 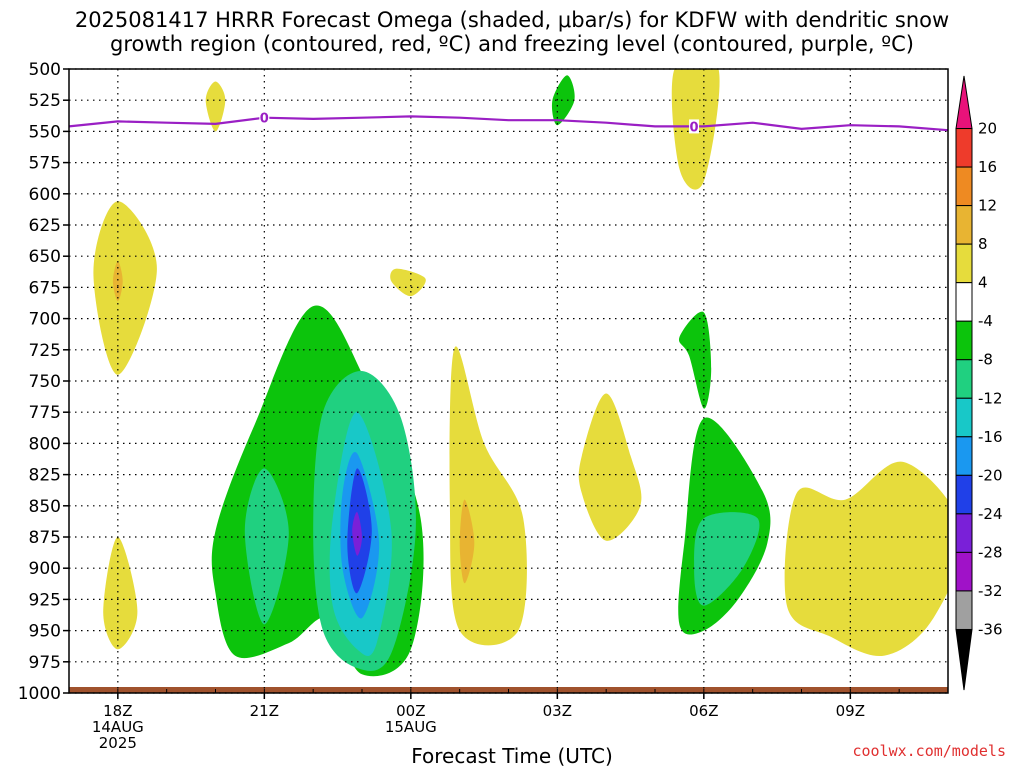 What do you see at coordinates (508, 123) in the screenshot?
I see `freezing-level-line` at bounding box center [508, 123].